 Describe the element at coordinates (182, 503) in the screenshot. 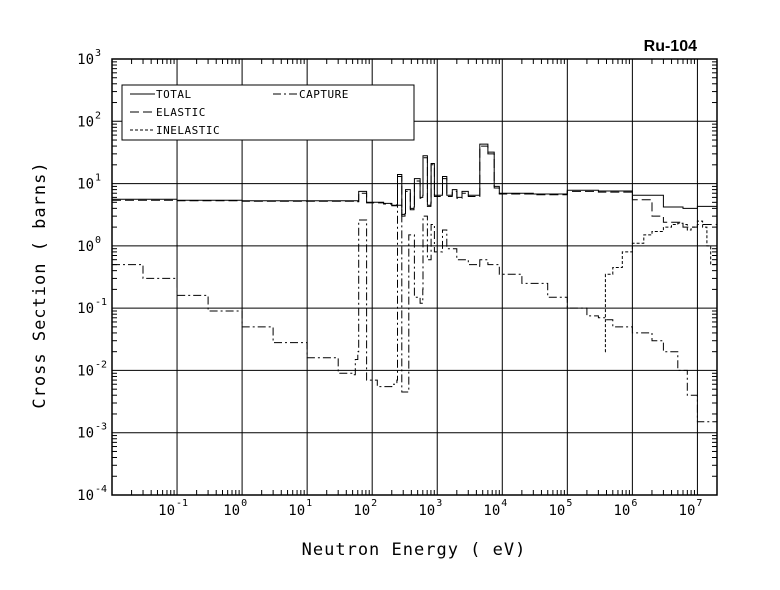

I see `x-tick-exponent: -1` at that location.